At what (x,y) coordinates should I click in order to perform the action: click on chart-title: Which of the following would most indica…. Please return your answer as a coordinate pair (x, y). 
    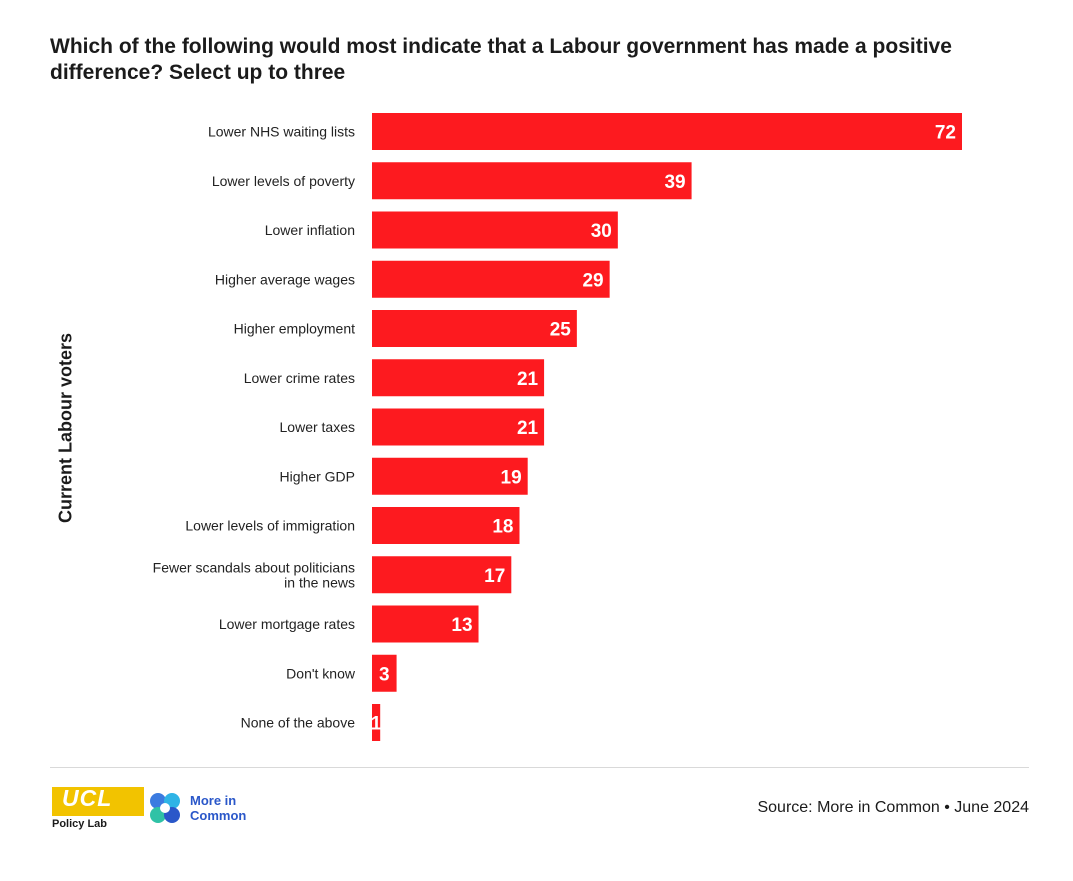
    Looking at the image, I should click on (501, 59).